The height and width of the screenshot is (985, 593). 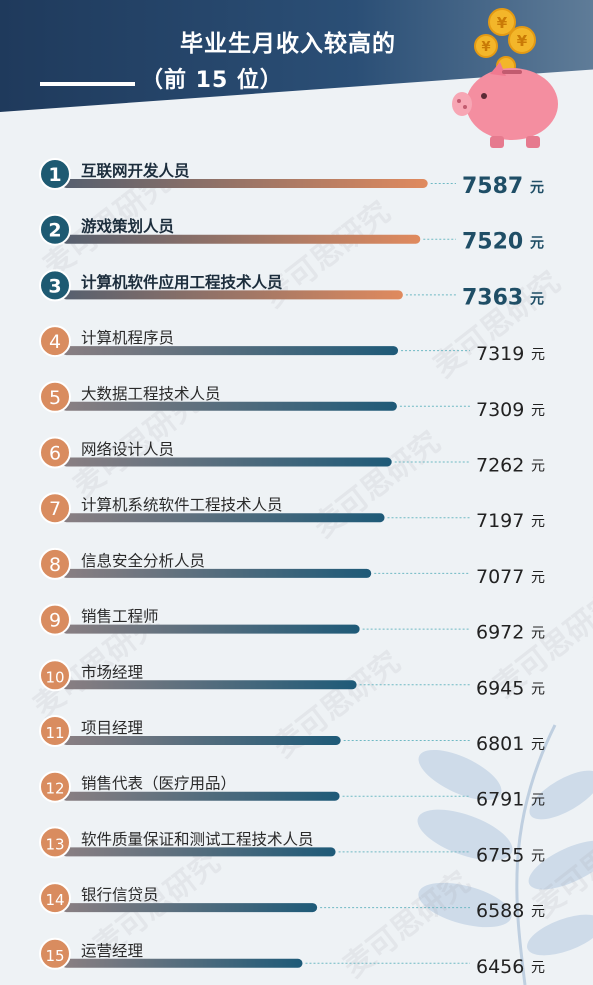 I want to click on value-label: 6588, so click(x=500, y=911).